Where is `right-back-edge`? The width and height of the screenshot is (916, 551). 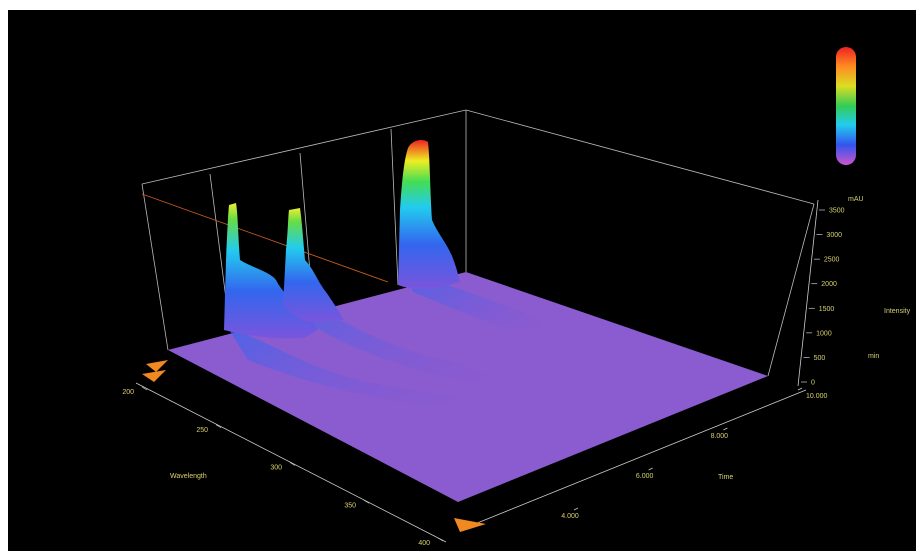 right-back-edge is located at coordinates (791, 290).